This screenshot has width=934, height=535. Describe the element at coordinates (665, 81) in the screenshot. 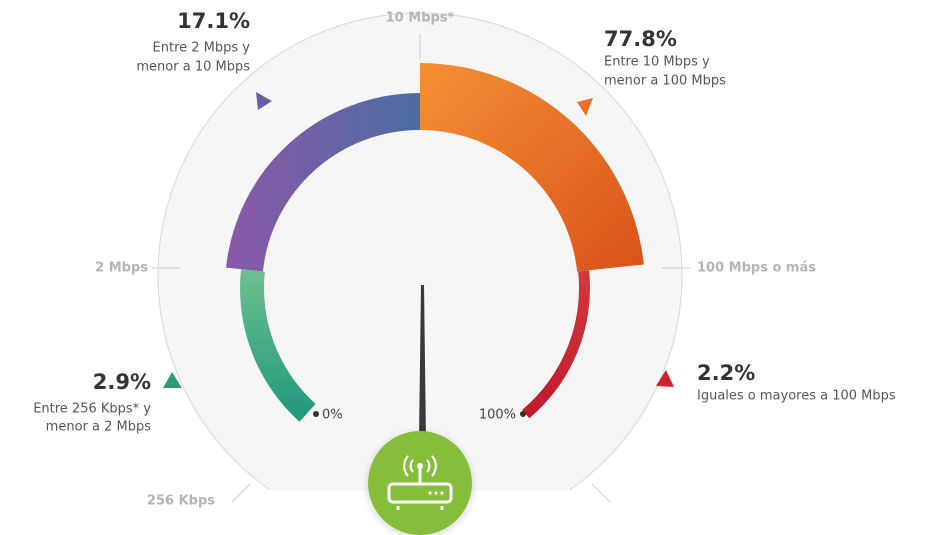

I see `description: menor a 100 Mbps` at that location.